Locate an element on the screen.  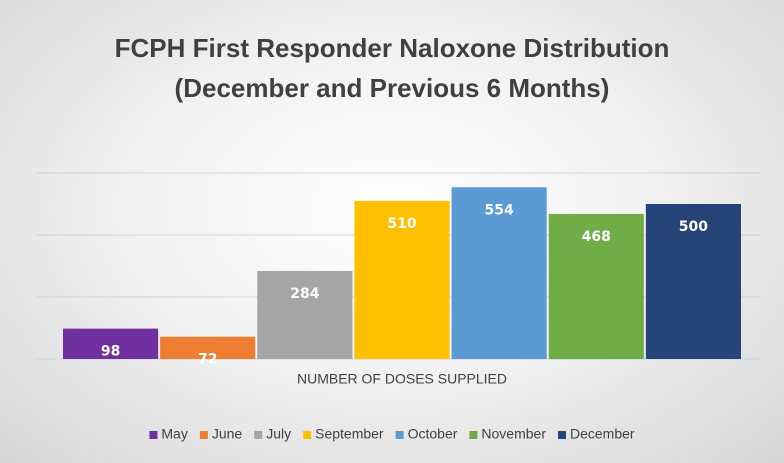
data-label: 554 is located at coordinates (499, 210).